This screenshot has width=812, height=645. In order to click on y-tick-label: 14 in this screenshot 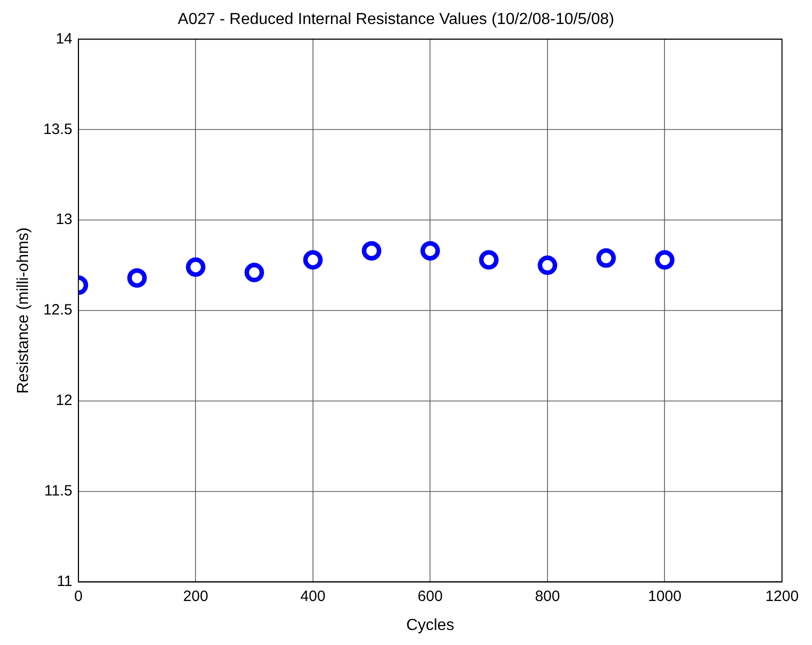, I will do `click(64, 39)`.